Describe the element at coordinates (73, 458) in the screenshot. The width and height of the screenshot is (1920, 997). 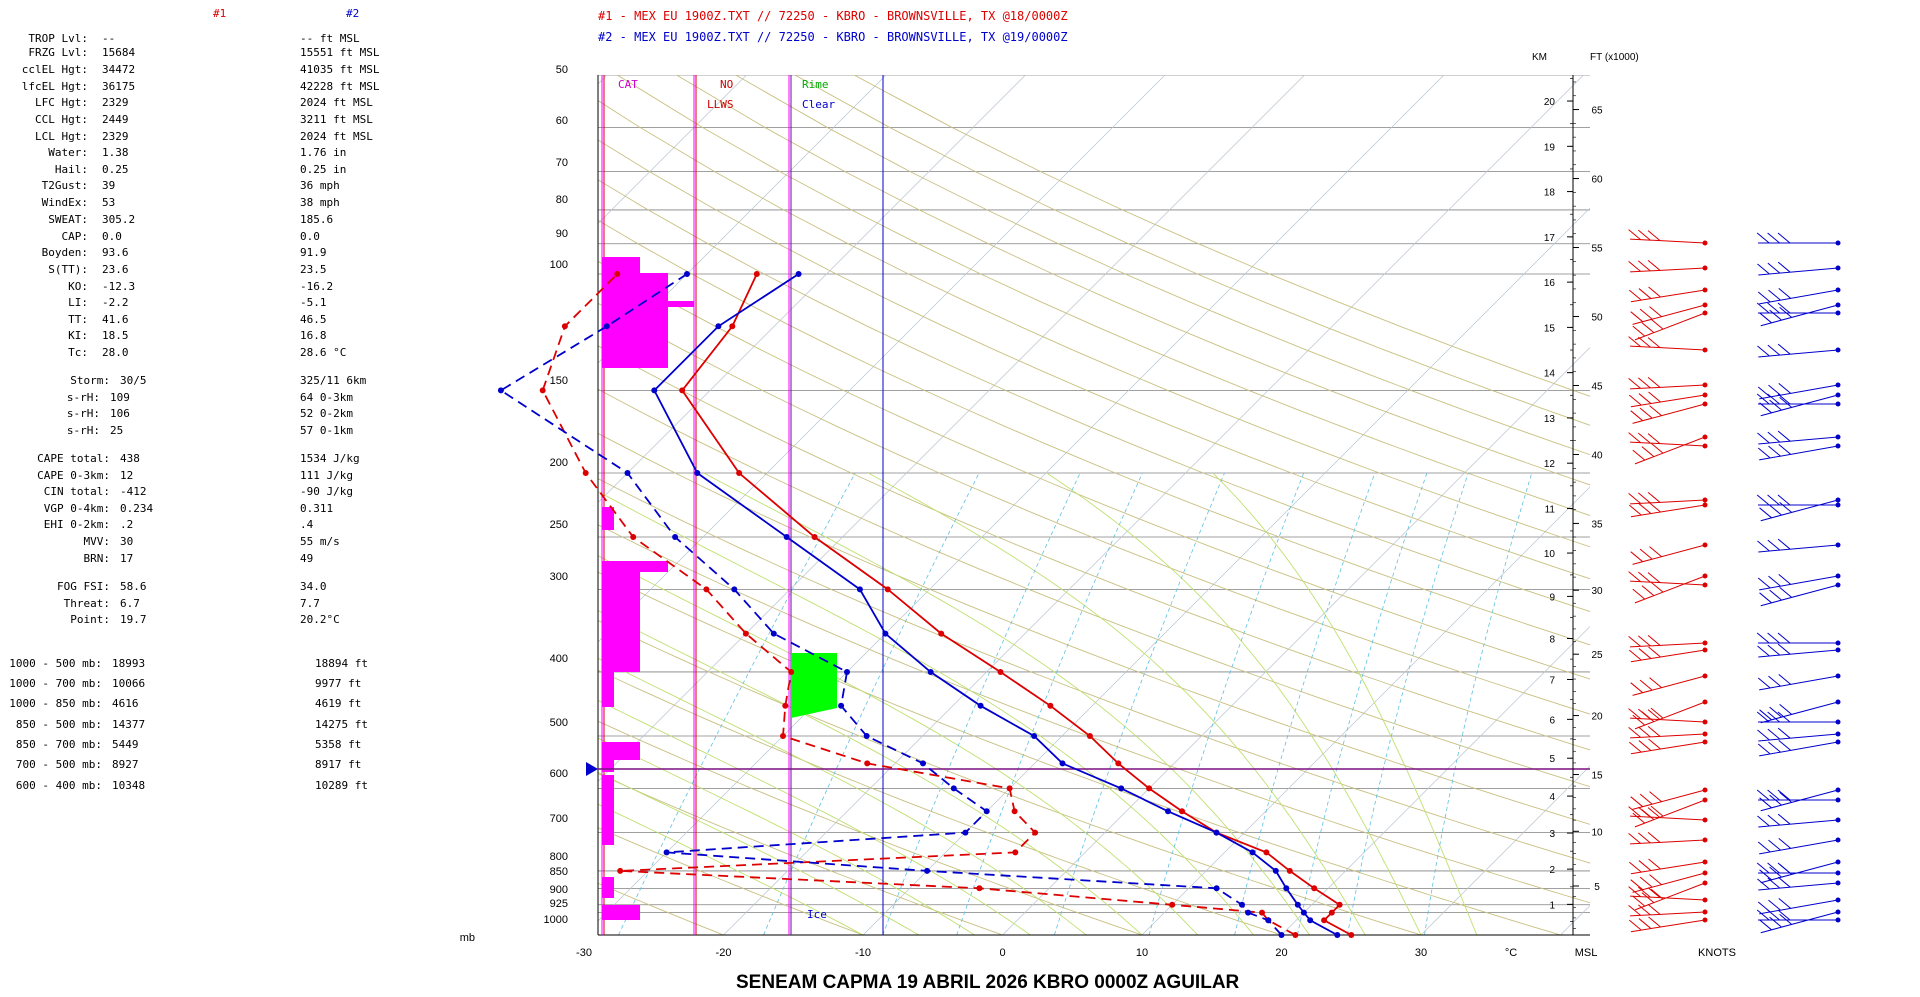
I see `stat-label: CAPE total:` at that location.